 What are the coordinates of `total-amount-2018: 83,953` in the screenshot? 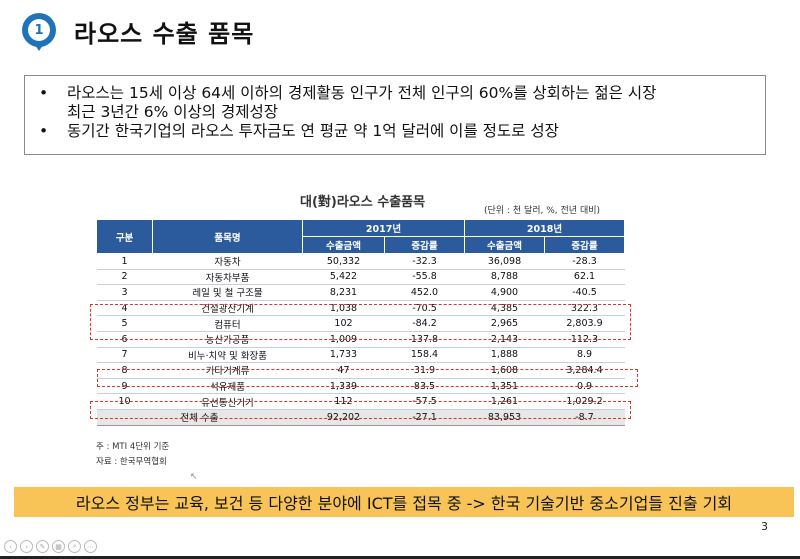 It's located at (504, 417).